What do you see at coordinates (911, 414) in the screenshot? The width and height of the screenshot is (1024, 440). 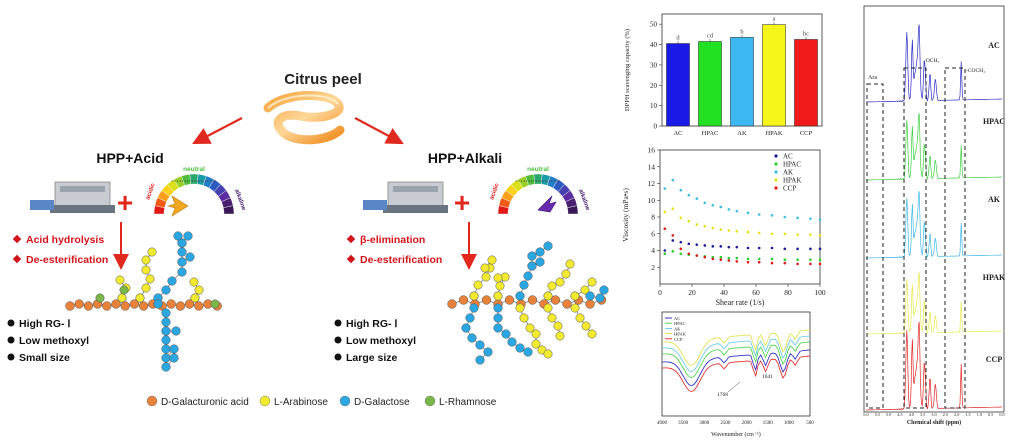 I see `nmr-xtick-label: 4.0` at bounding box center [911, 414].